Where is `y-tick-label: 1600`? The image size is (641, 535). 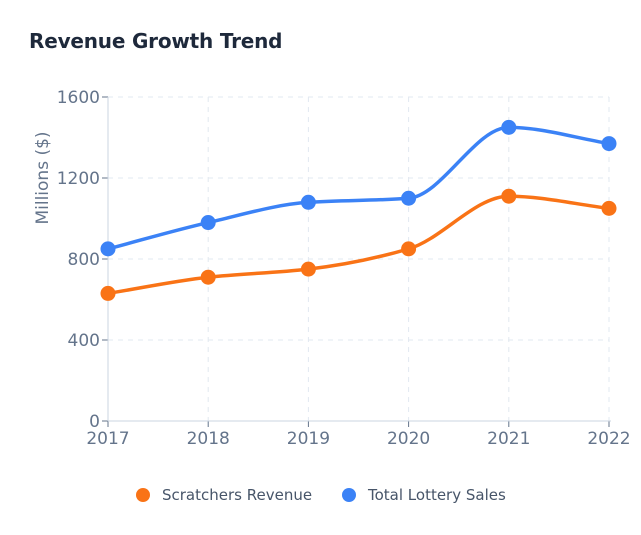 y-tick-label: 1600 is located at coordinates (78, 98).